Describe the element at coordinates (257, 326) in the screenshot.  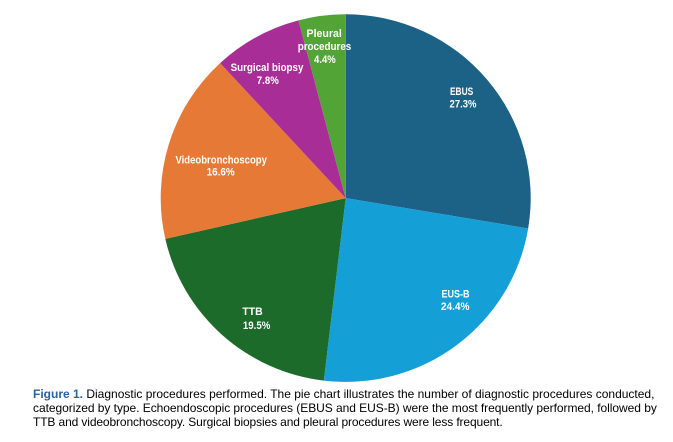
I see `svg-text: 19.5%` at that location.